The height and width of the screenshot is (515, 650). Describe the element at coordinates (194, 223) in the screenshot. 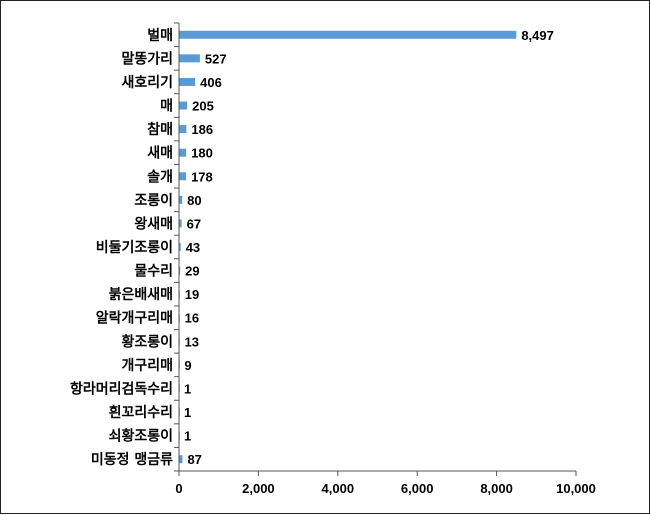

I see `value-label: 67` at that location.